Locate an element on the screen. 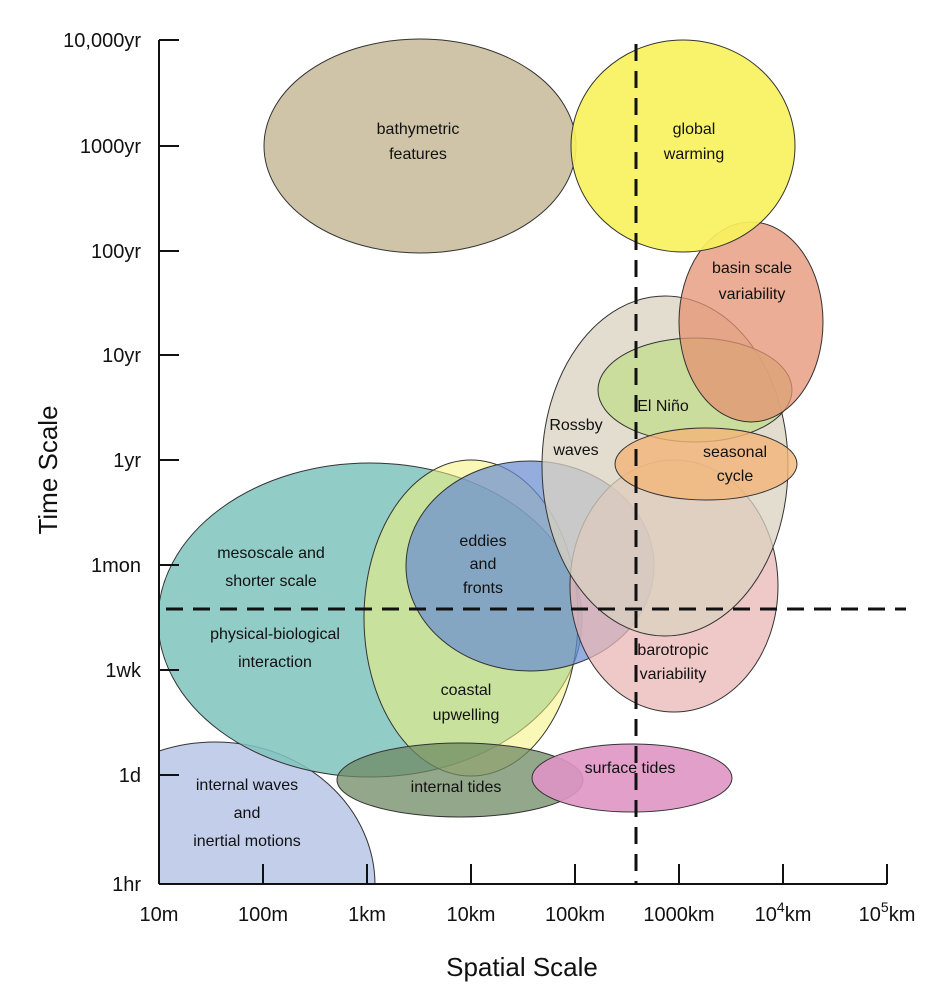  y-axis-title: Time Scale is located at coordinates (48, 469).